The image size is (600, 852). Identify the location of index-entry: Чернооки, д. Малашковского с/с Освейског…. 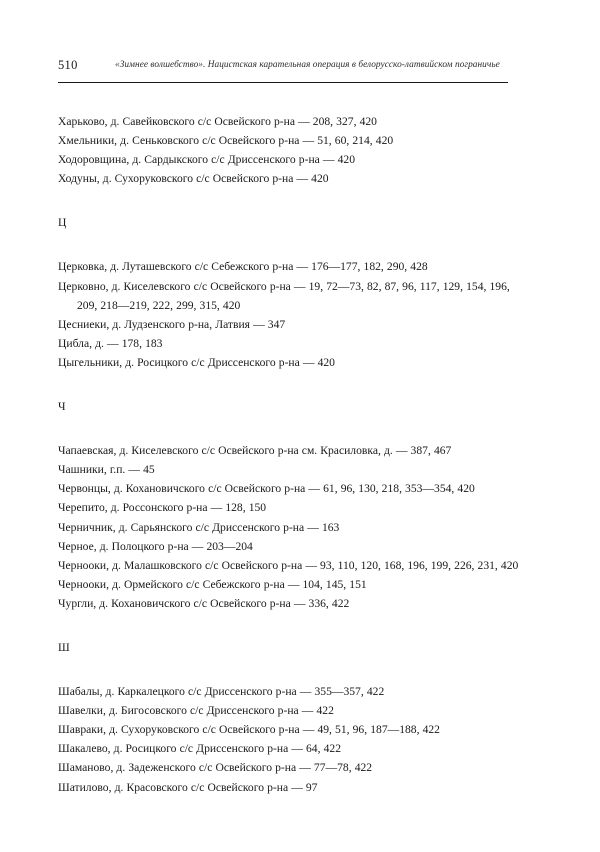
(288, 565).